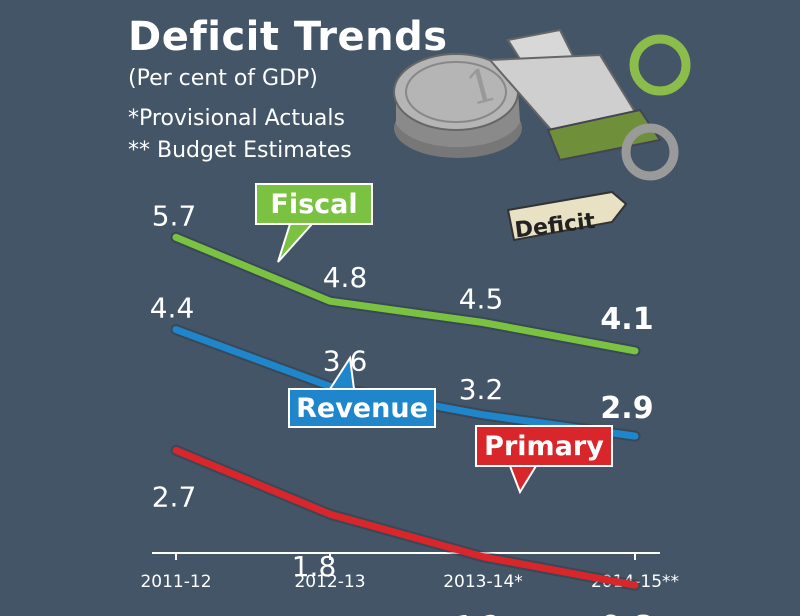  Describe the element at coordinates (362, 408) in the screenshot. I see `legend-callout-label: Revenue` at that location.